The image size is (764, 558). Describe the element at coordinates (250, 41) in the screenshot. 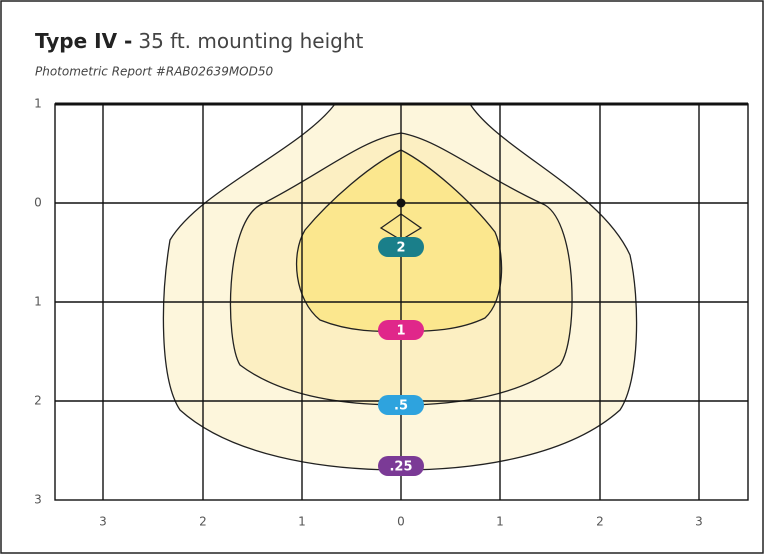

I see `title-rest: 35 ft. mounting height` at that location.